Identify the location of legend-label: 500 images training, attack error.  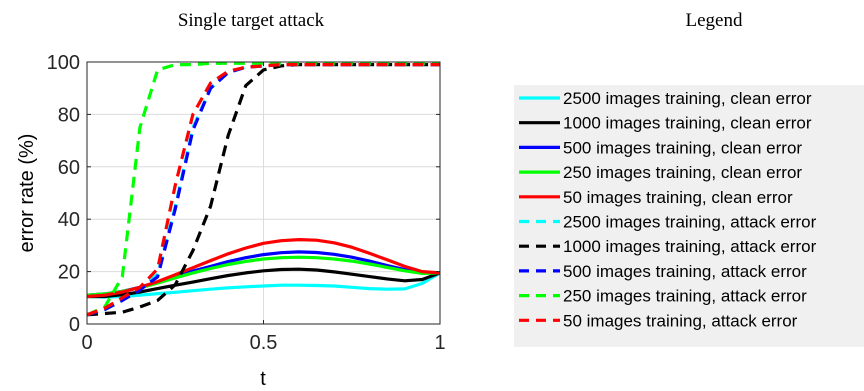
(685, 271).